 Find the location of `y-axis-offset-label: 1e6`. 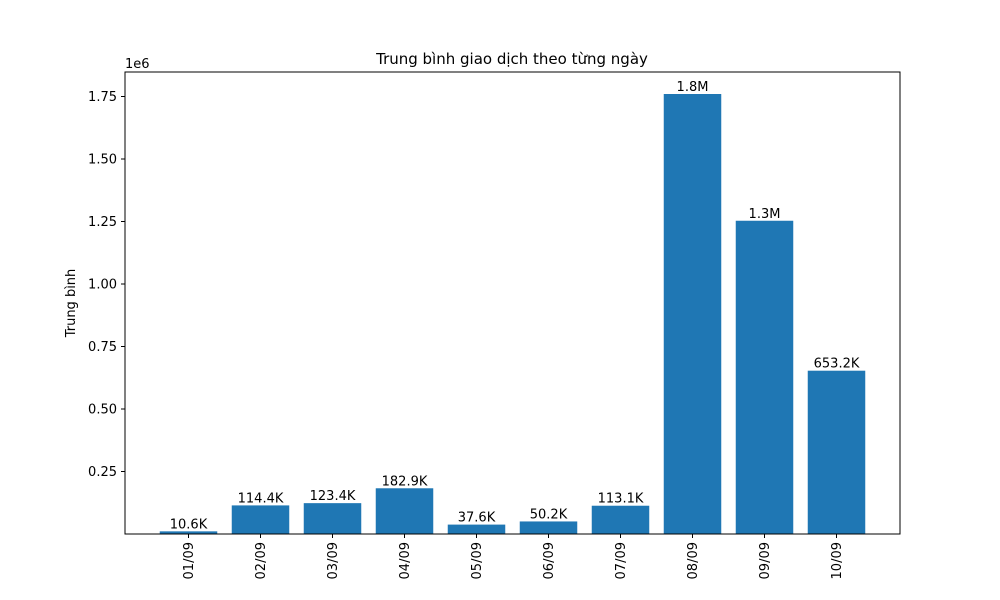

y-axis-offset-label: 1e6 is located at coordinates (137, 64).